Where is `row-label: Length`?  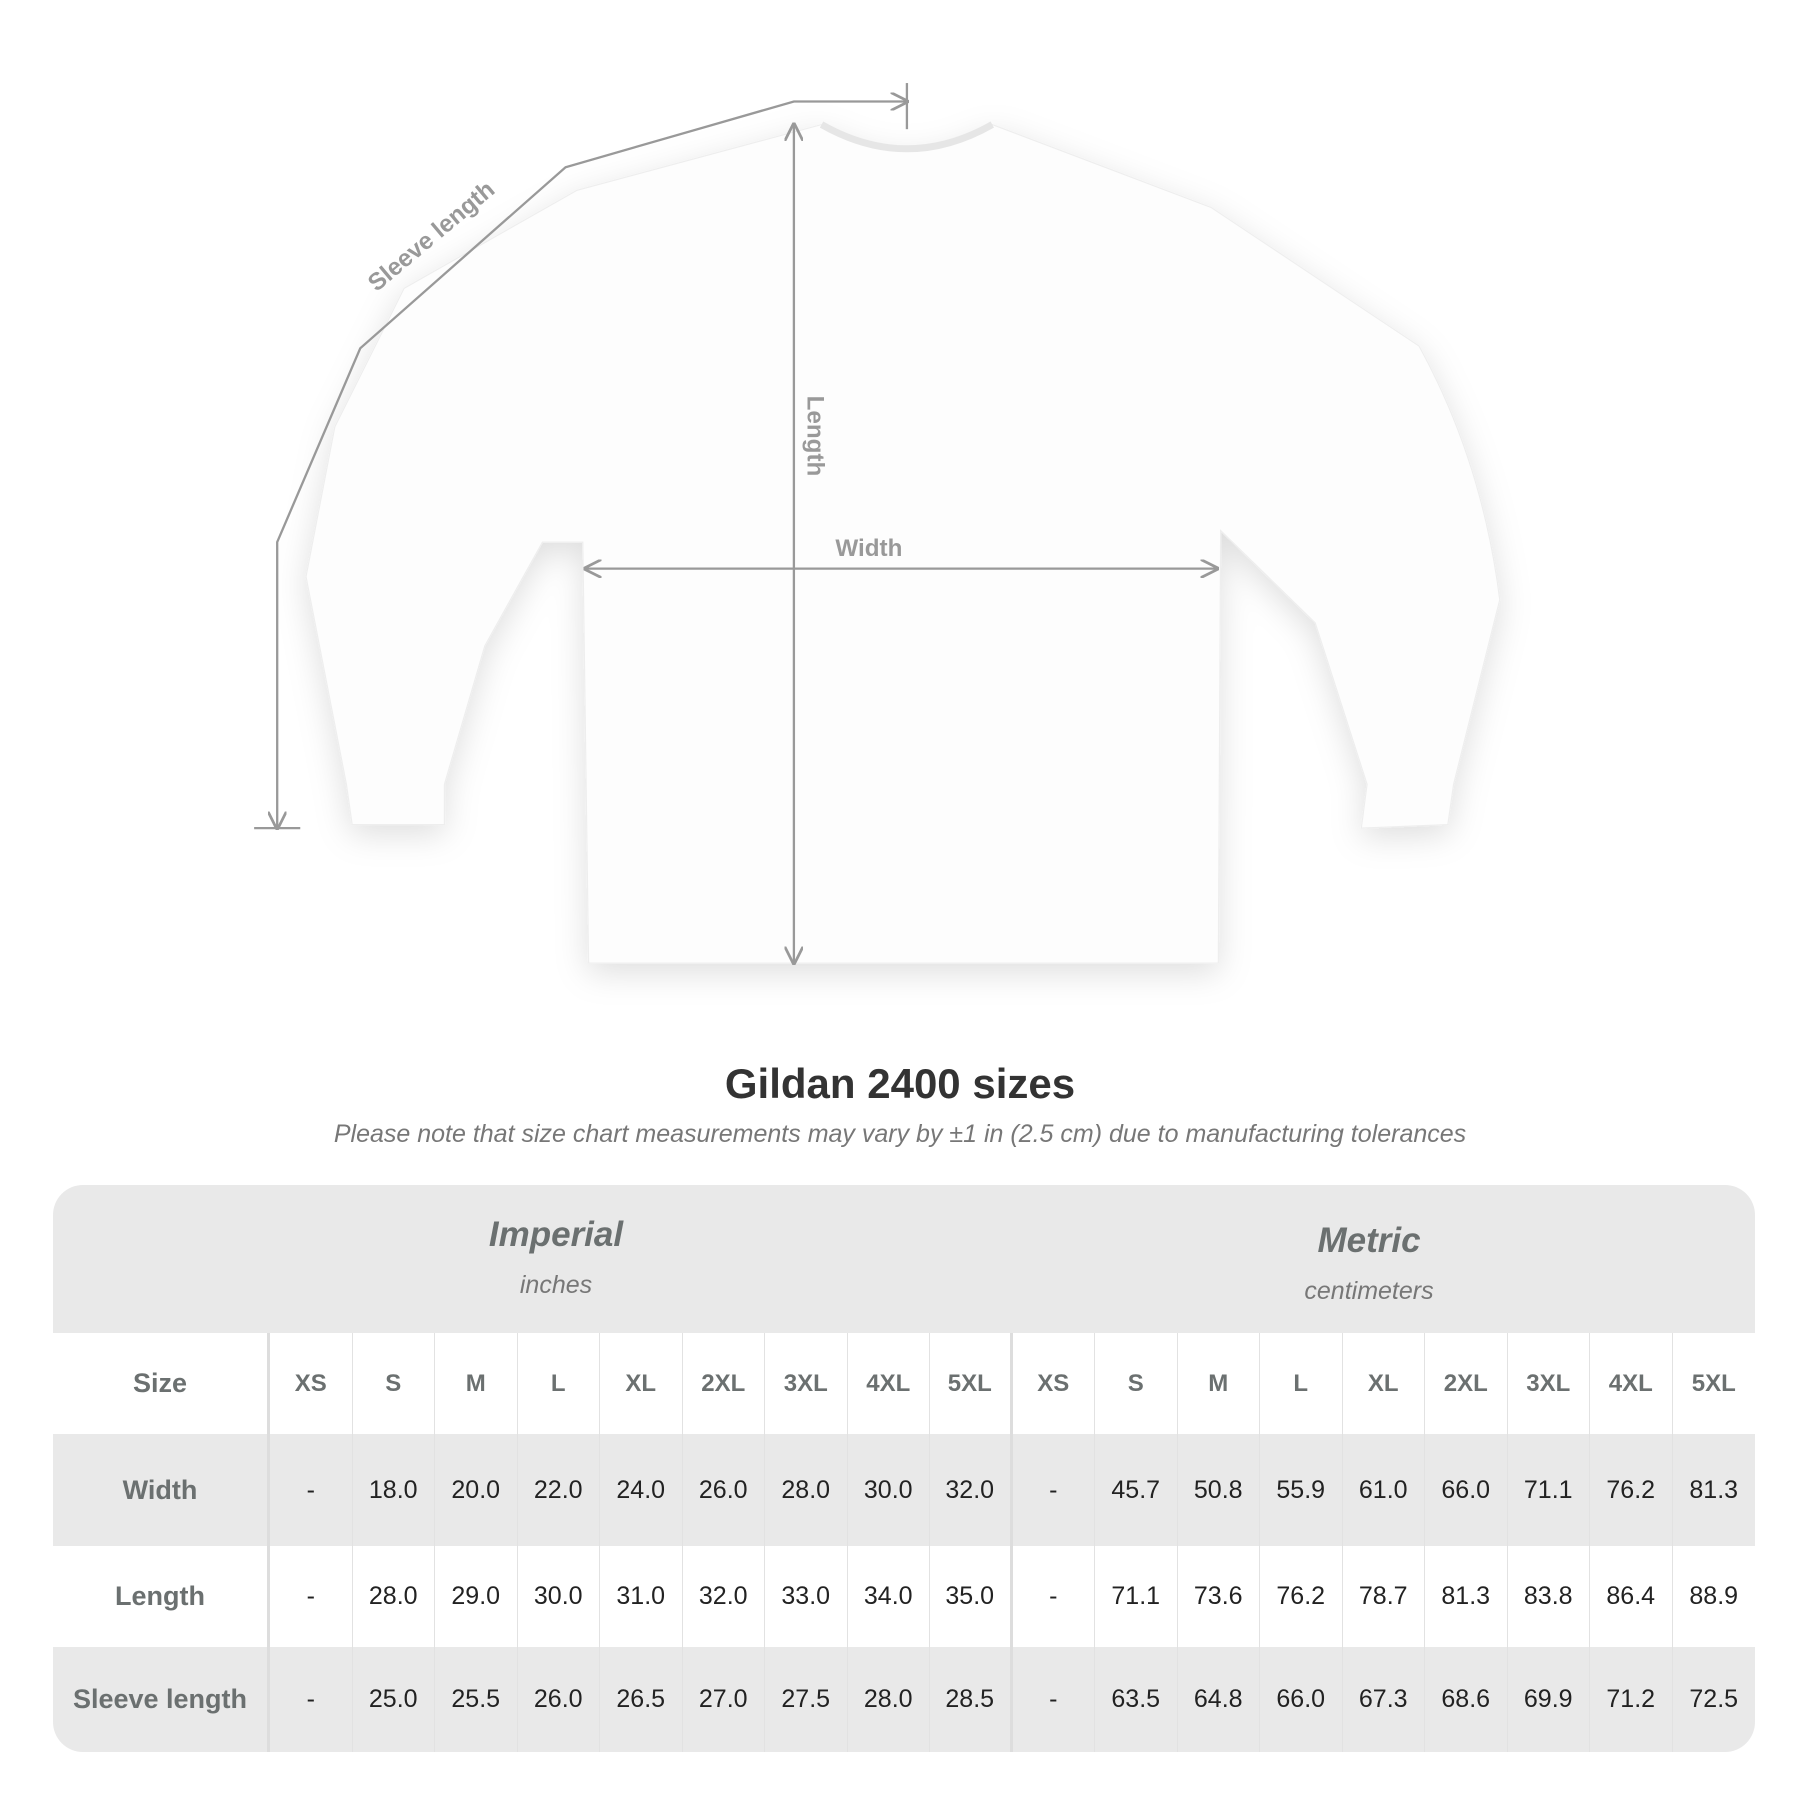 row-label: Length is located at coordinates (161, 1596).